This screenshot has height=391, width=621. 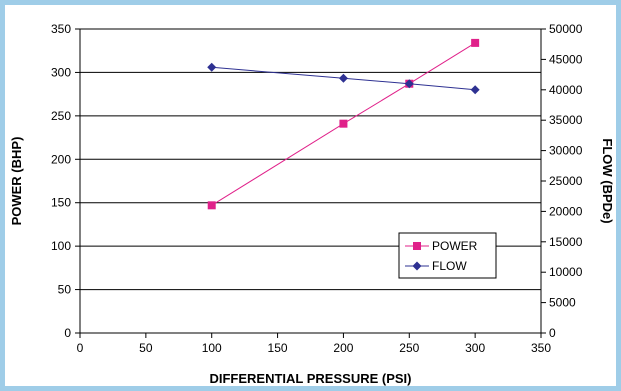 What do you see at coordinates (566, 211) in the screenshot?
I see `right-y-tick-label: 20000` at bounding box center [566, 211].